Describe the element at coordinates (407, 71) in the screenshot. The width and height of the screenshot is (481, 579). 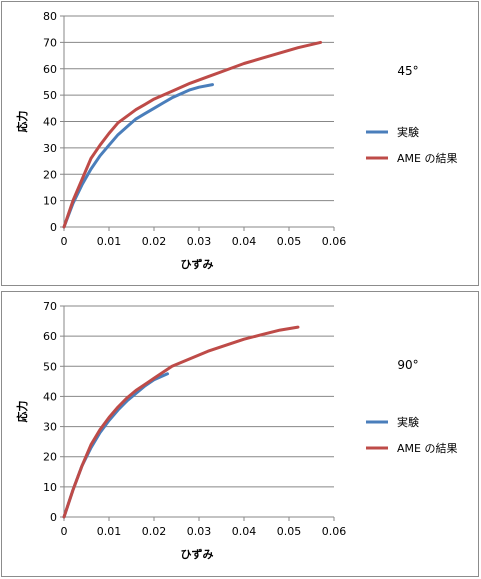
I see `angle-label: 45°` at that location.